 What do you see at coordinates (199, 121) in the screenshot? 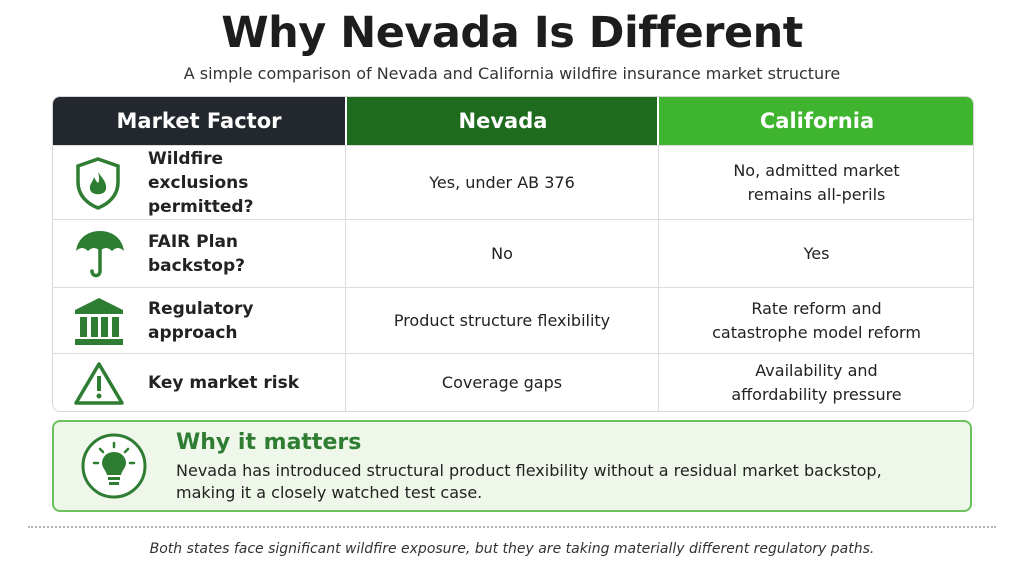
I see `column-header: Market Factor` at bounding box center [199, 121].